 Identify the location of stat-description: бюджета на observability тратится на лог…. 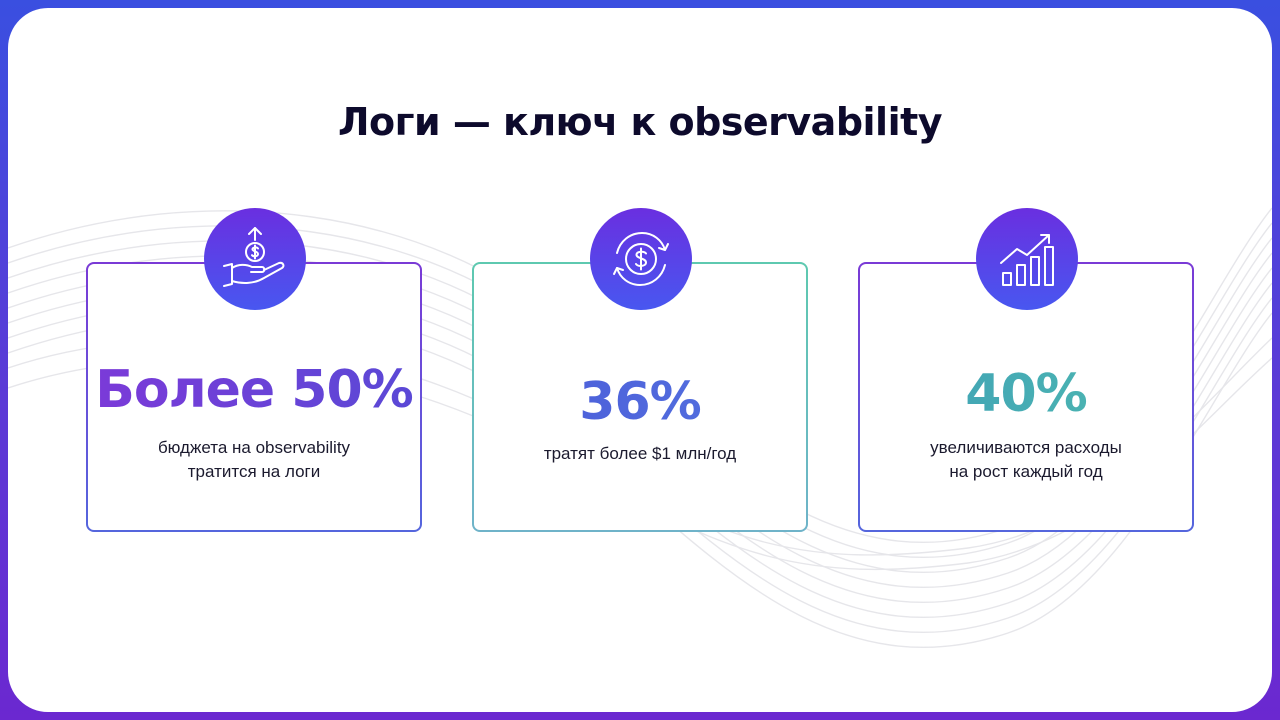
(254, 460).